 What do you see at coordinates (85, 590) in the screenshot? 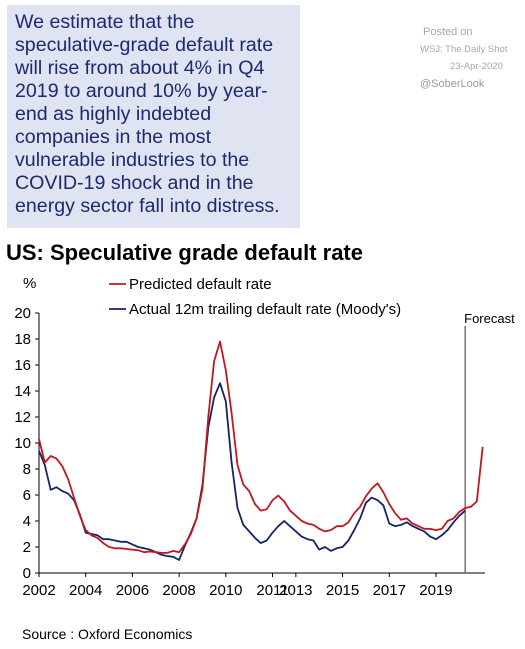
I see `x-tick-label: 2004` at bounding box center [85, 590].